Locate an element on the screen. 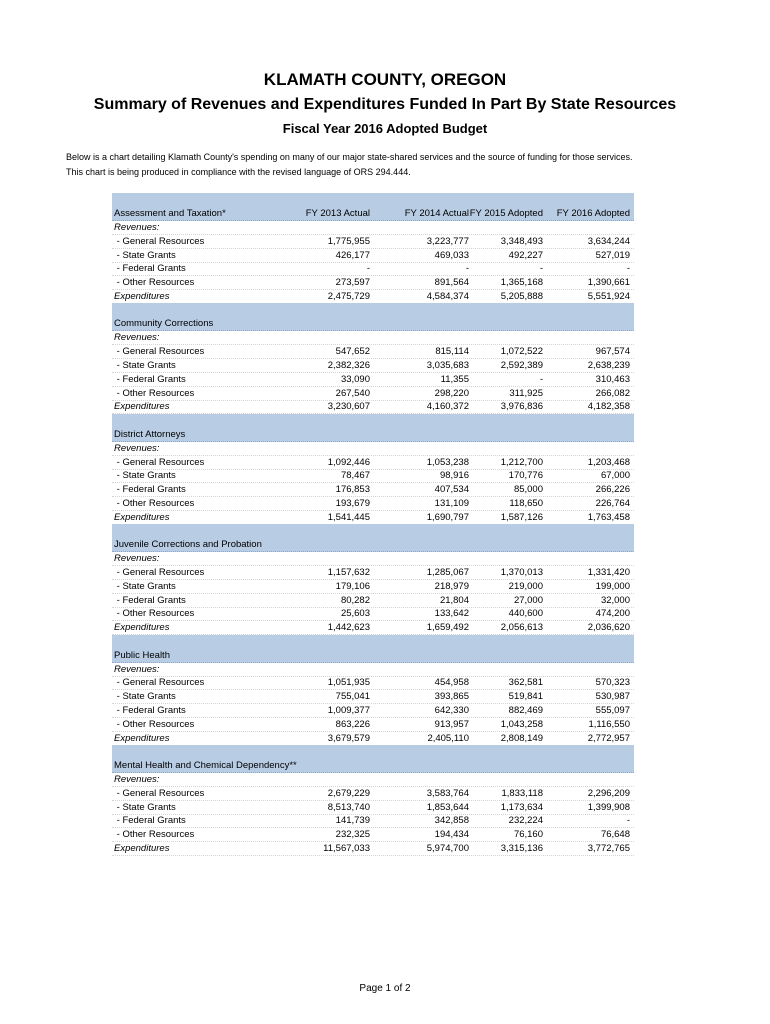  cell-value: 80,282 is located at coordinates (355, 600).